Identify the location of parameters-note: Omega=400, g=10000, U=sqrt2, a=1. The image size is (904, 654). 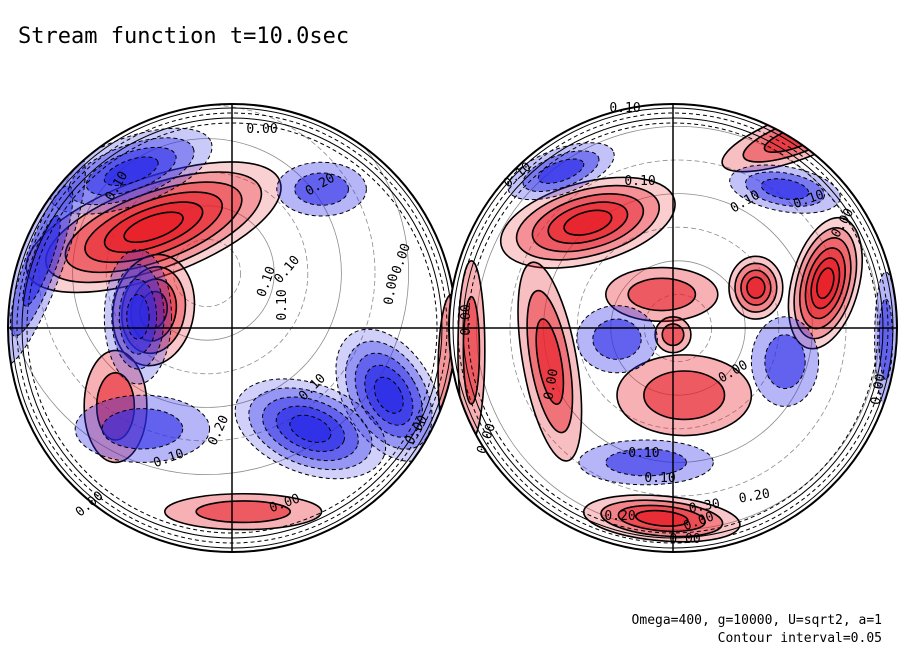
(756, 620).